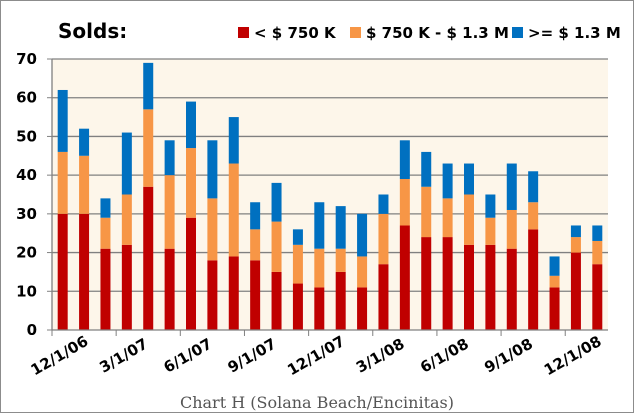 The image size is (634, 413). What do you see at coordinates (243, 32) in the screenshot?
I see `legend-swatch-under-750k` at bounding box center [243, 32].